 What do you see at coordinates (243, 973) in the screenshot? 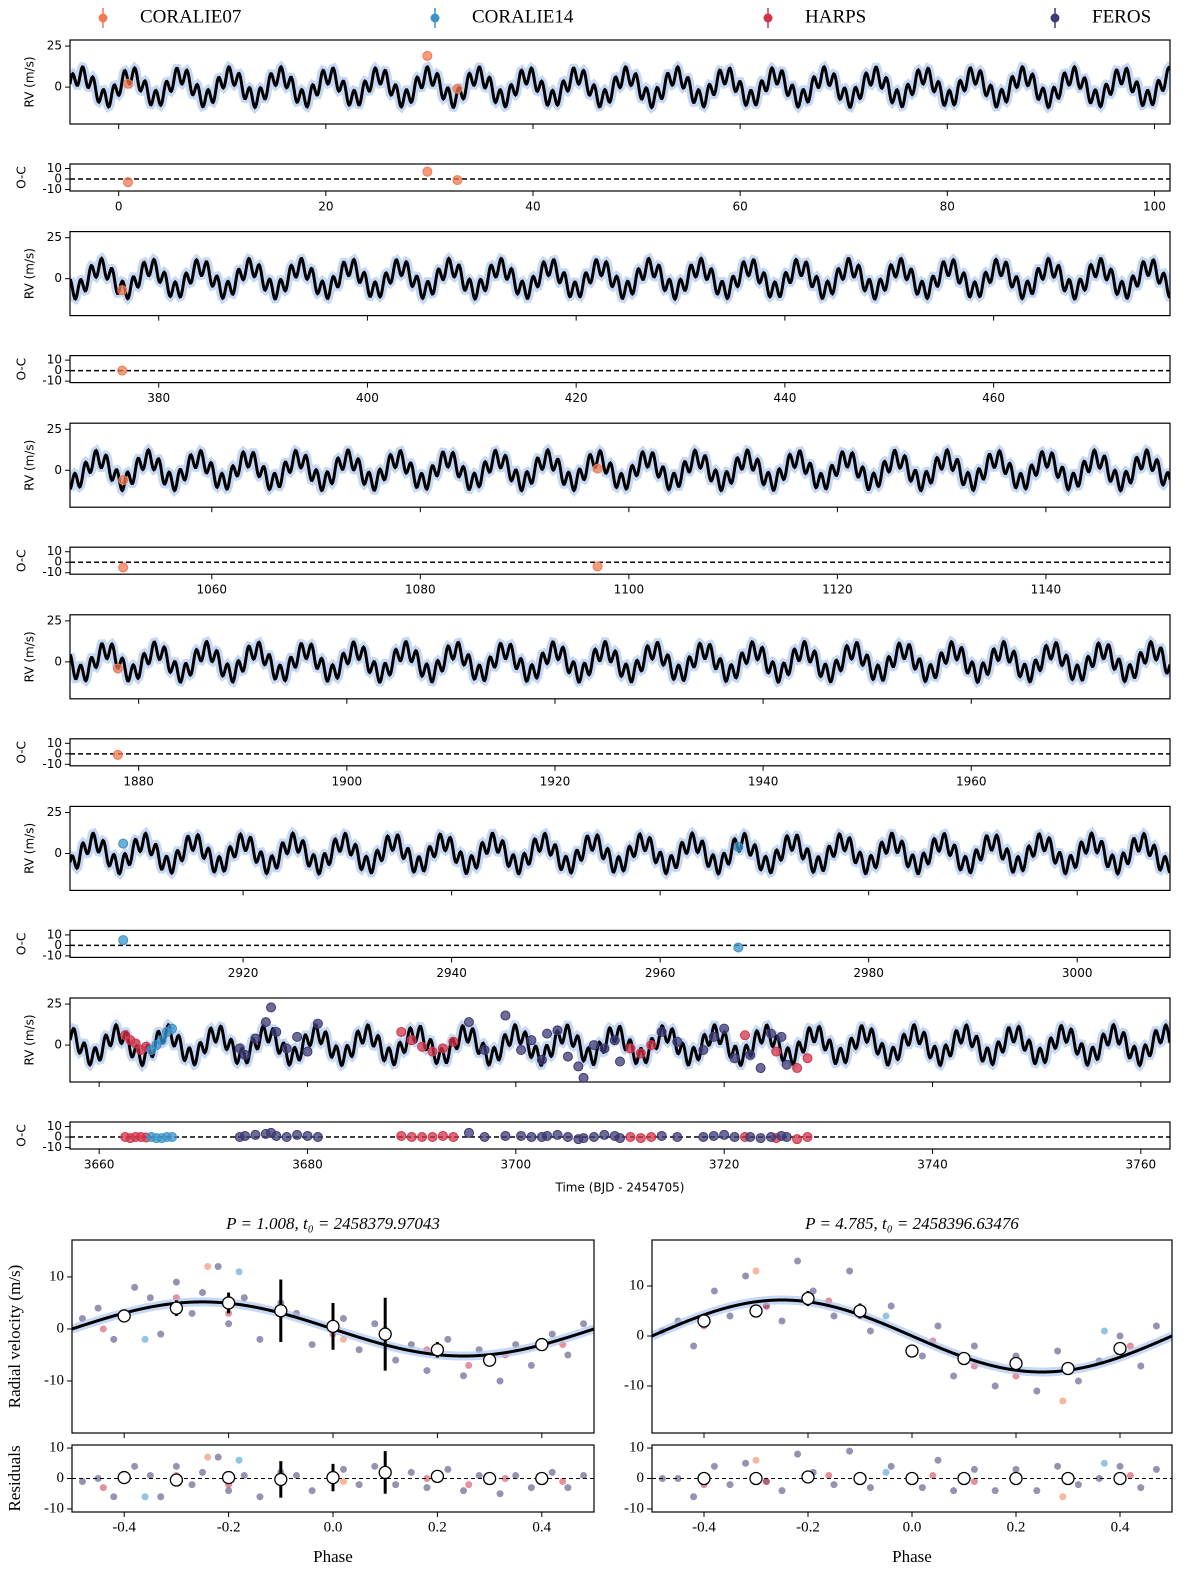
I see `x-tick-label: 2920` at bounding box center [243, 973].